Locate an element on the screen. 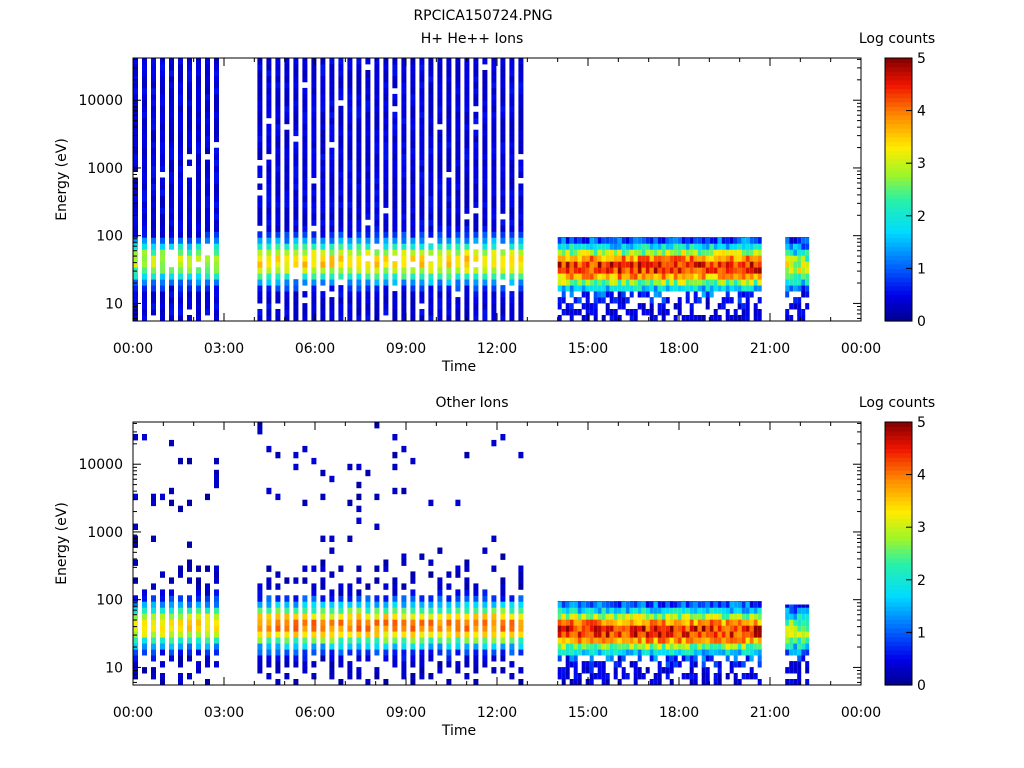  y-tick-label: 10000 is located at coordinates (100, 101).